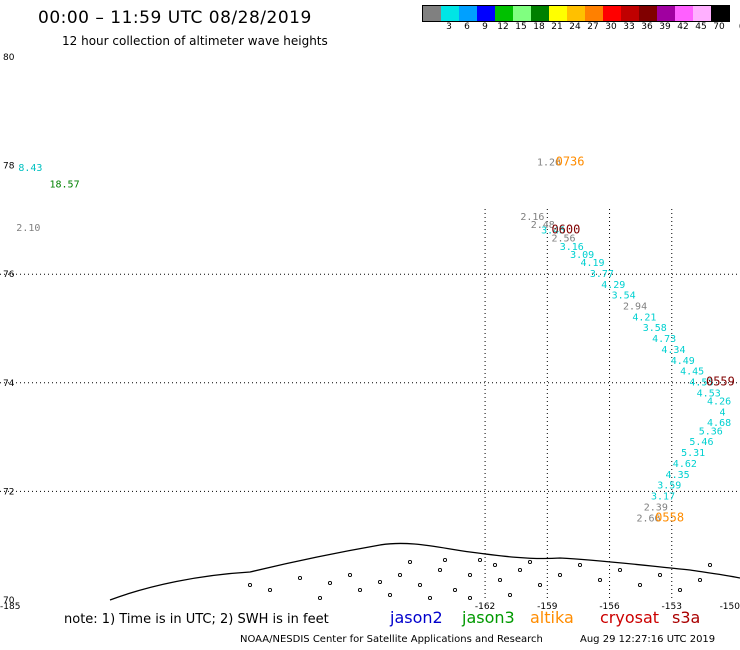  Describe the element at coordinates (485, 27) in the screenshot. I see `colorbar-label: 9` at that location.